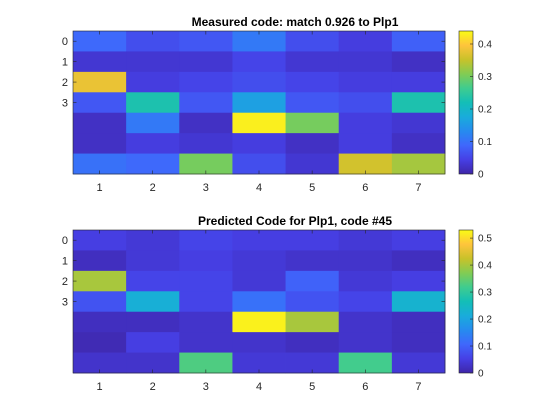 This screenshot has width=560, height=420. Describe the element at coordinates (153, 188) in the screenshot. I see `x-tick-label: 2` at that location.